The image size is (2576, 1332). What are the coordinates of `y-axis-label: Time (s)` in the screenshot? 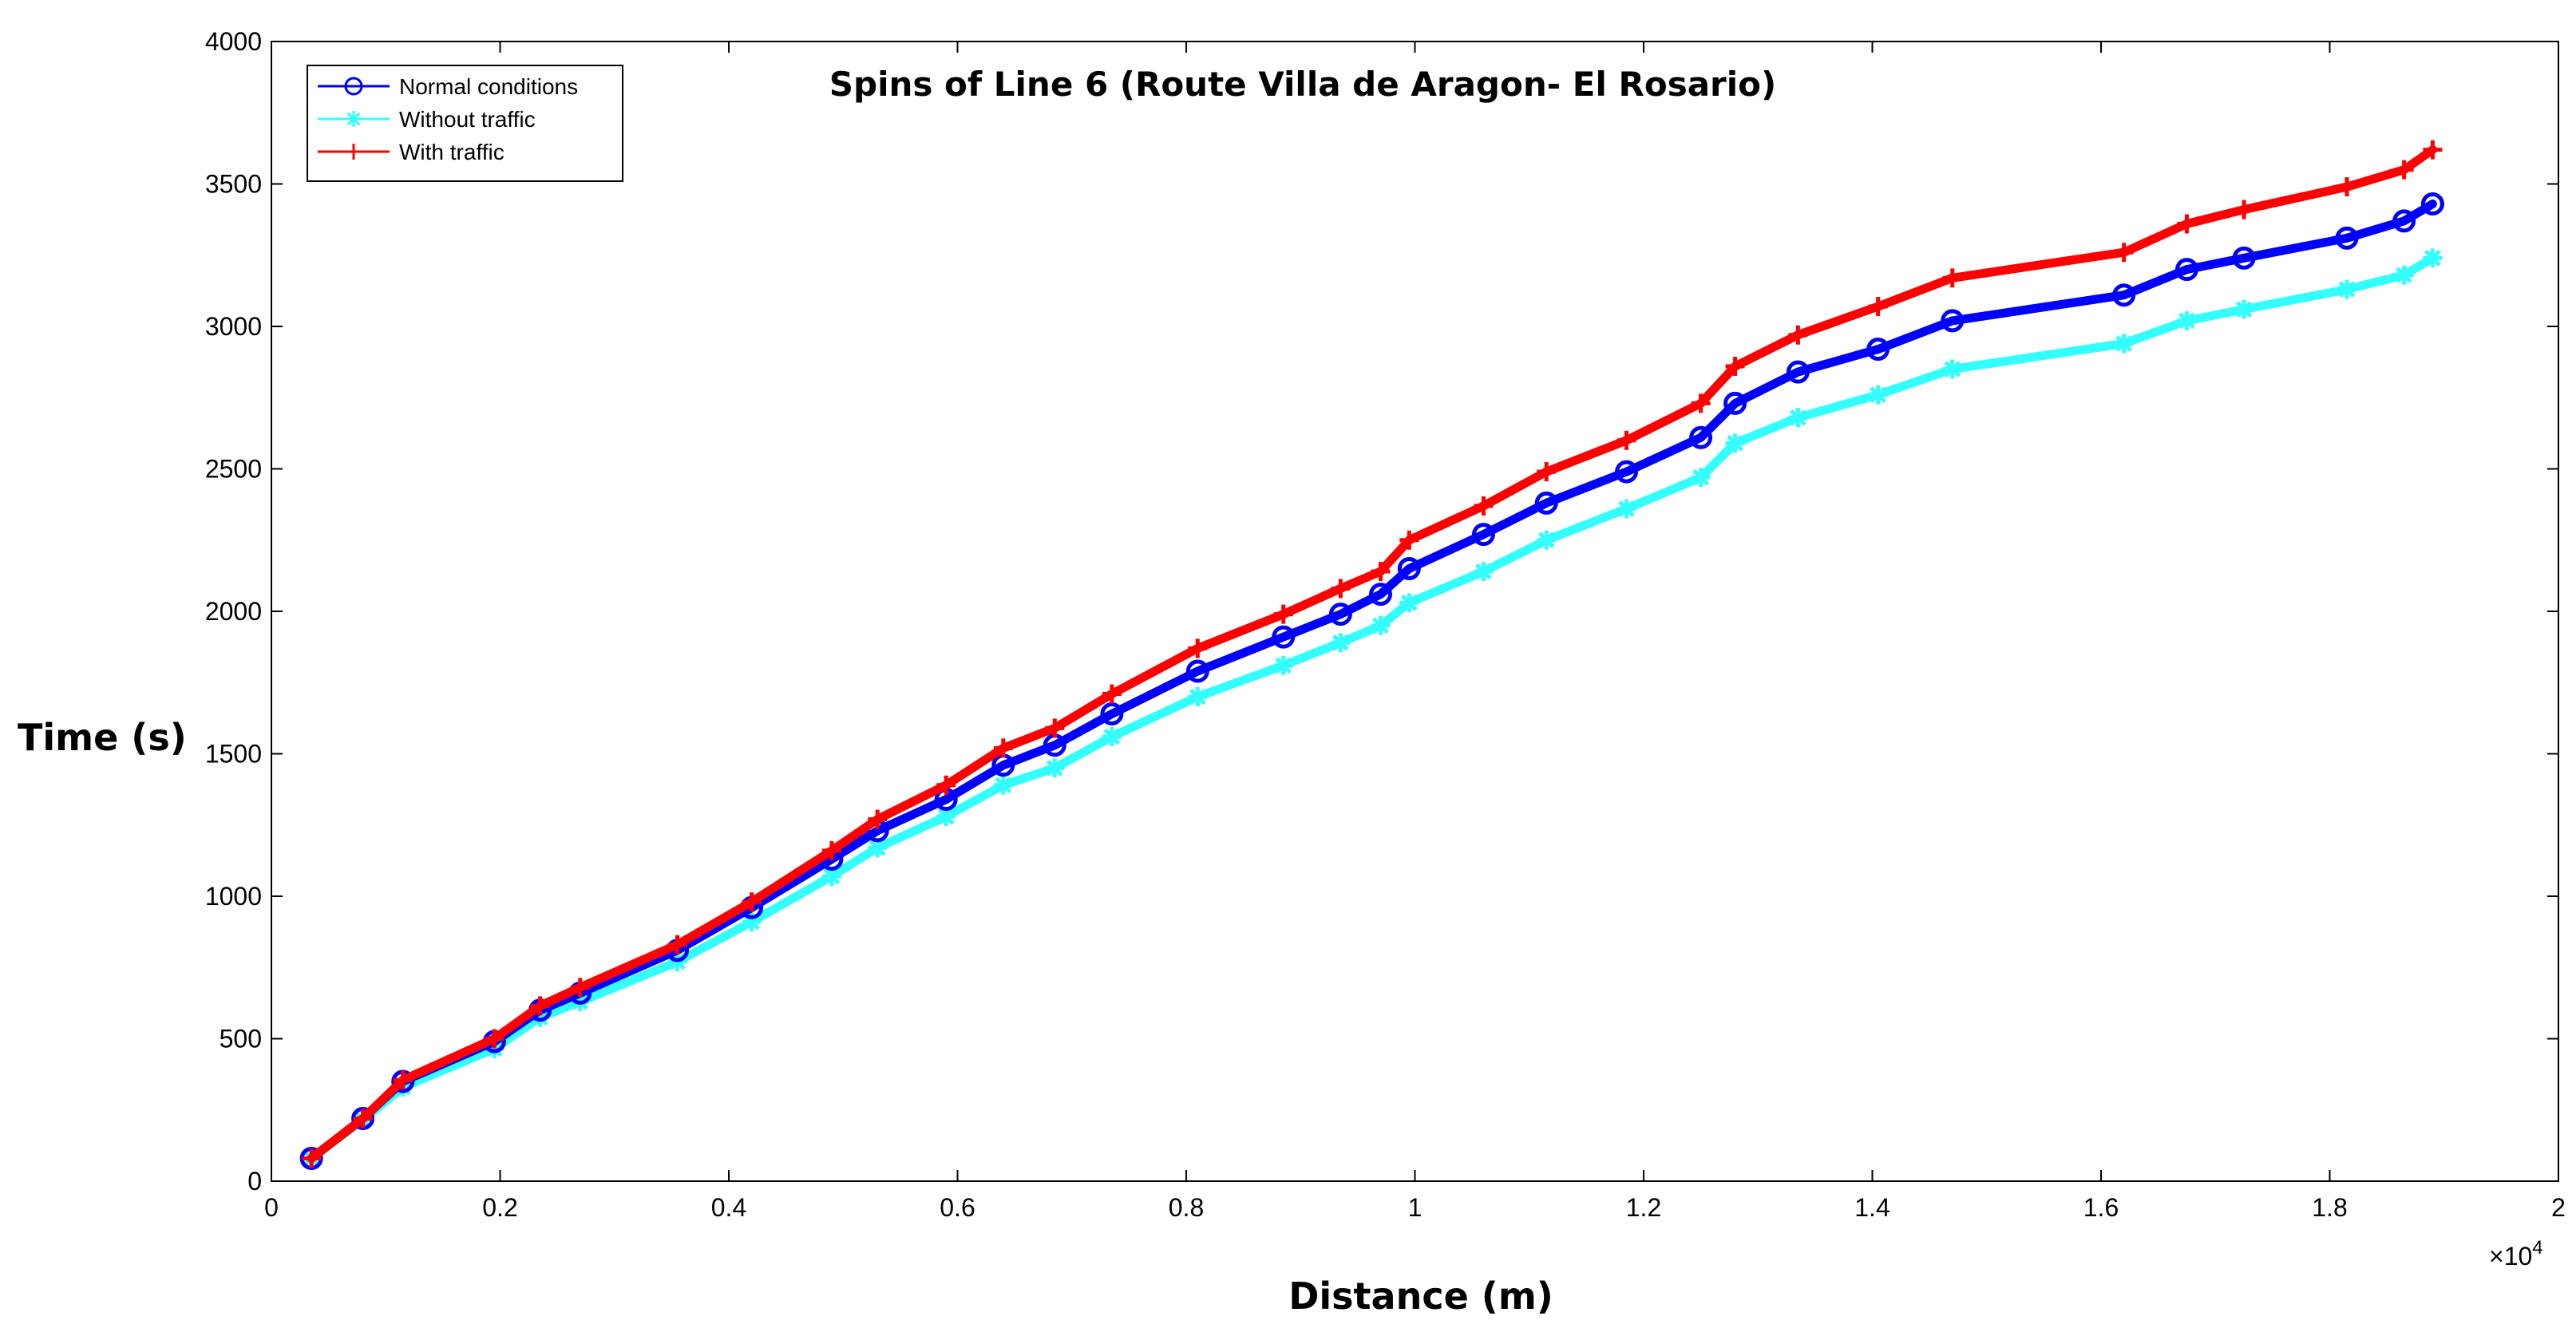 It's located at (102, 737).